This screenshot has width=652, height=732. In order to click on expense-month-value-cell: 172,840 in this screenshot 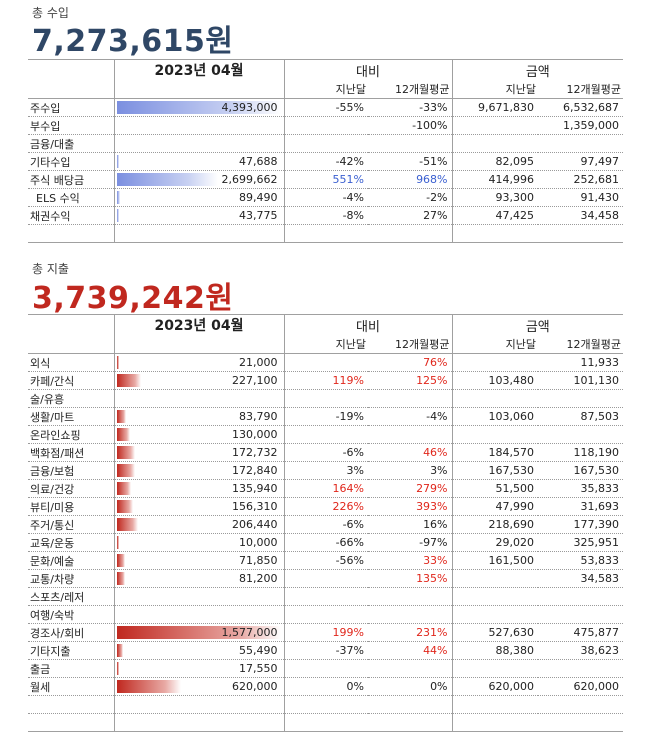, I will do `click(199, 470)`.